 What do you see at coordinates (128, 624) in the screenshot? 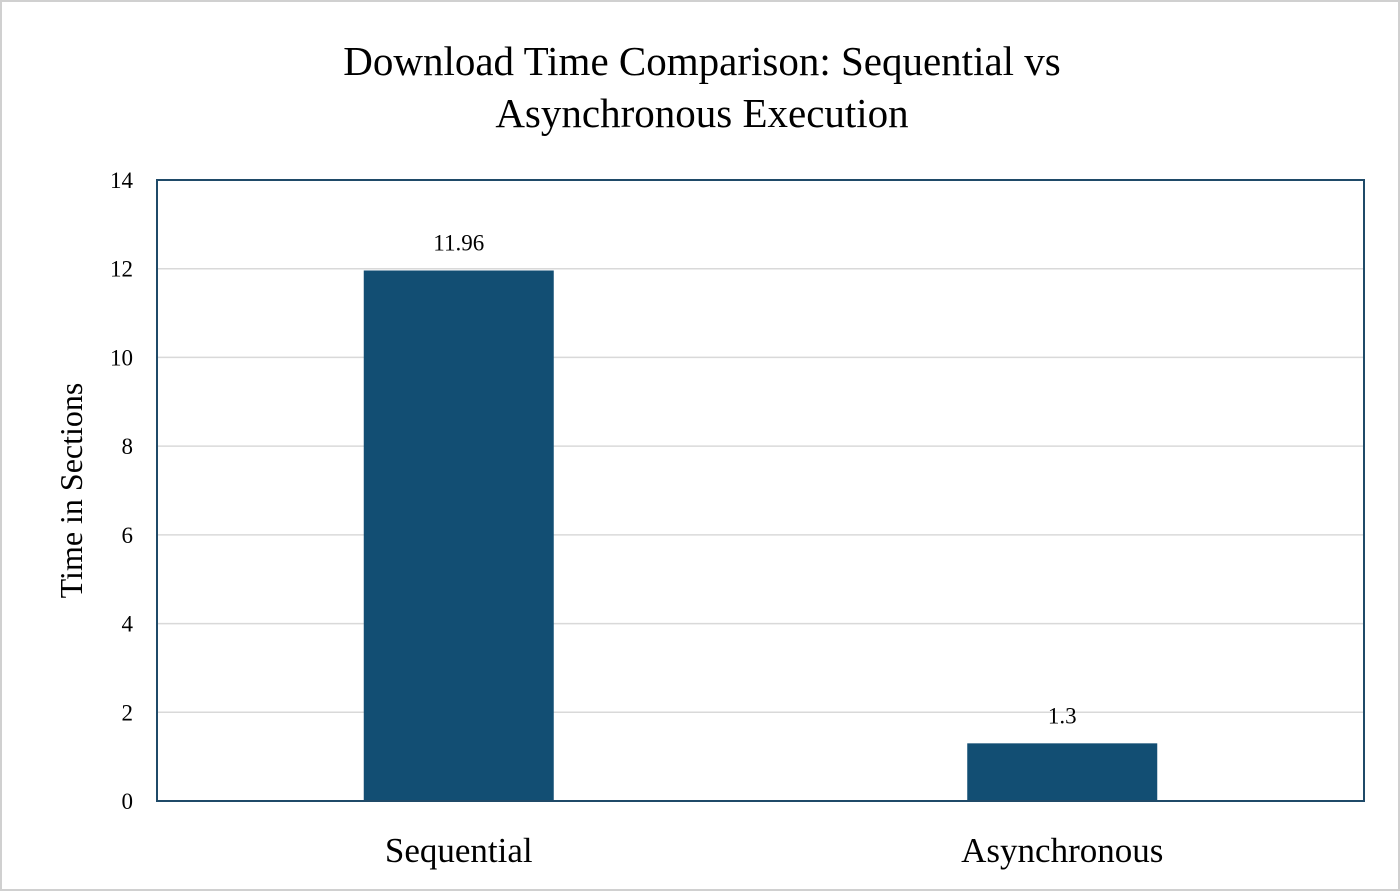
I see `y-tick-label: 4` at bounding box center [128, 624].